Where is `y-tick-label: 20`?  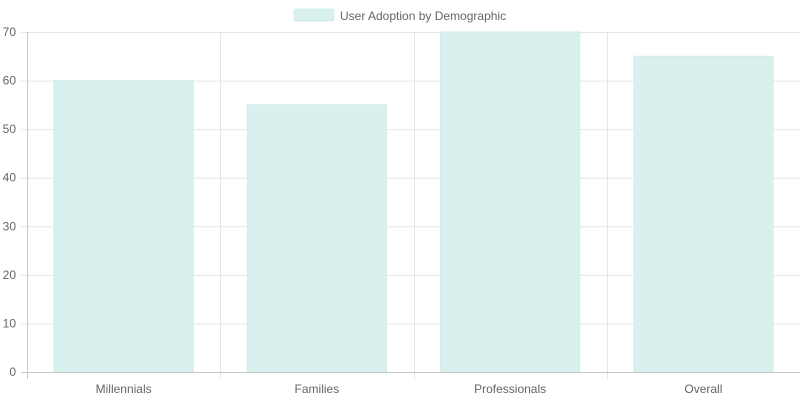
y-tick-label: 20 is located at coordinates (10, 275).